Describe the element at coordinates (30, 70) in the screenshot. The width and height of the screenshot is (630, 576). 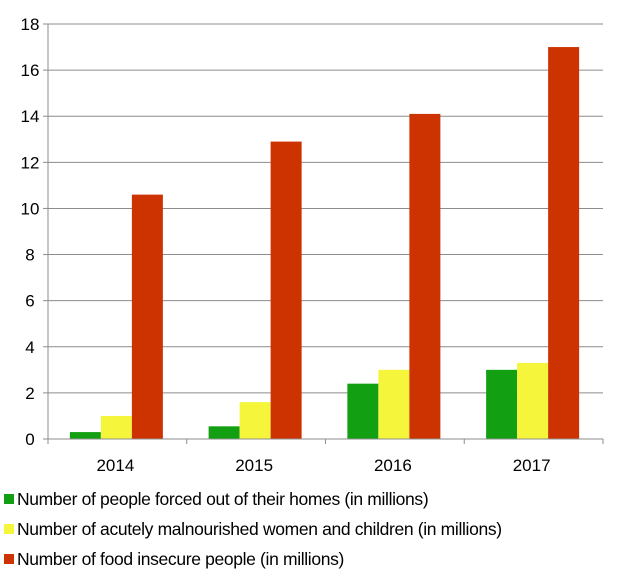
I see `y-tick-label: 16` at that location.